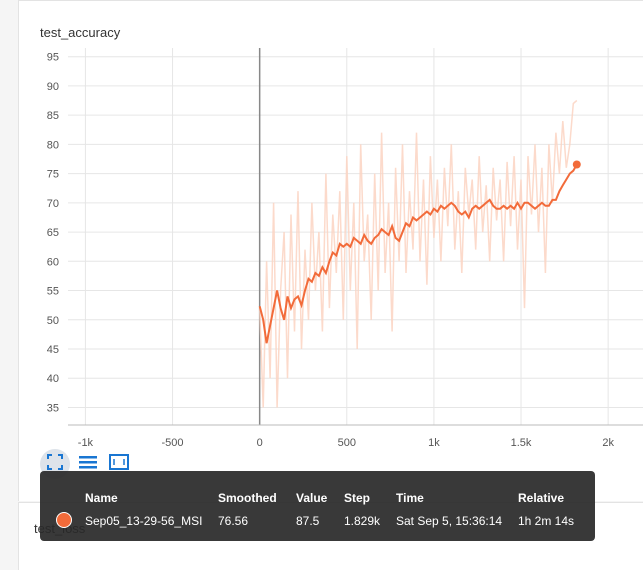 This screenshot has height=570, width=643. What do you see at coordinates (144, 521) in the screenshot?
I see `run-name: Sep05_13-29-56_MSI` at bounding box center [144, 521].